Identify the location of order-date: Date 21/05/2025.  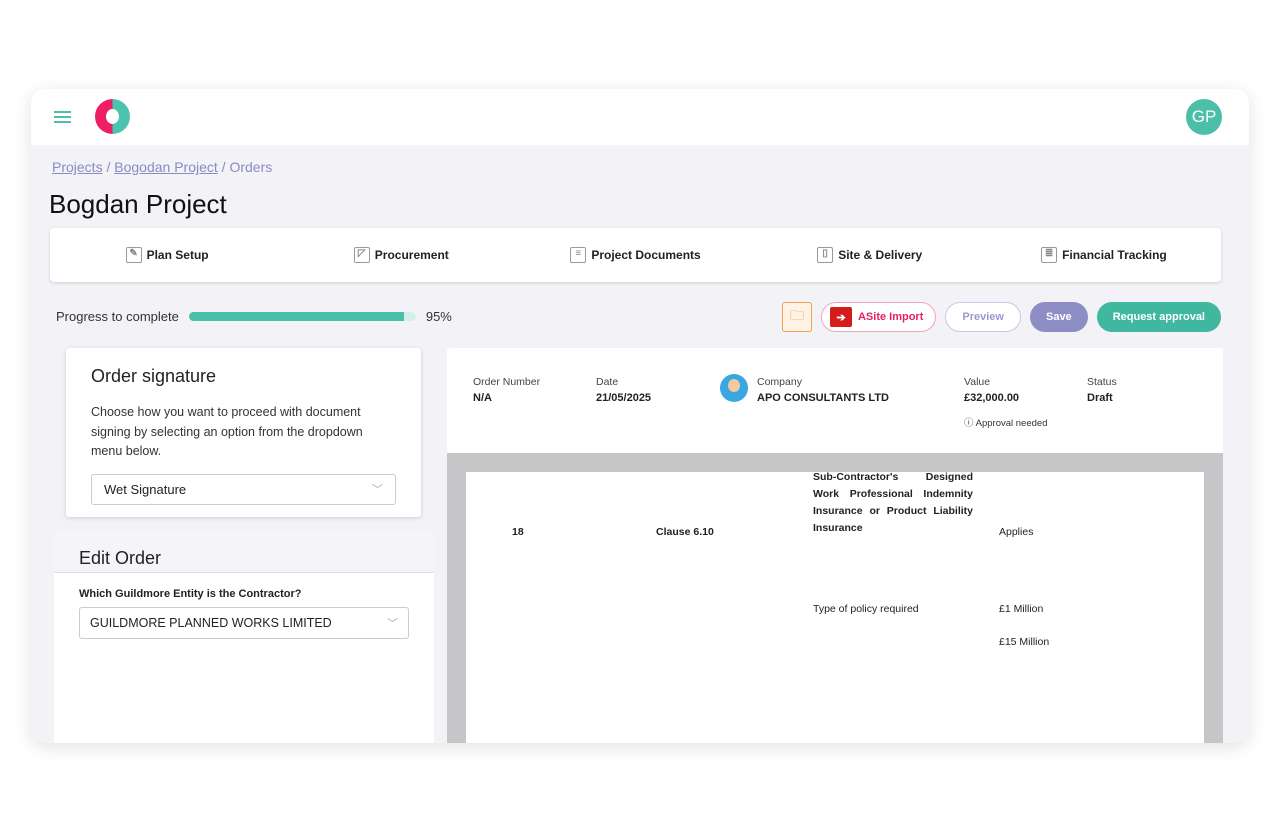
(623, 390).